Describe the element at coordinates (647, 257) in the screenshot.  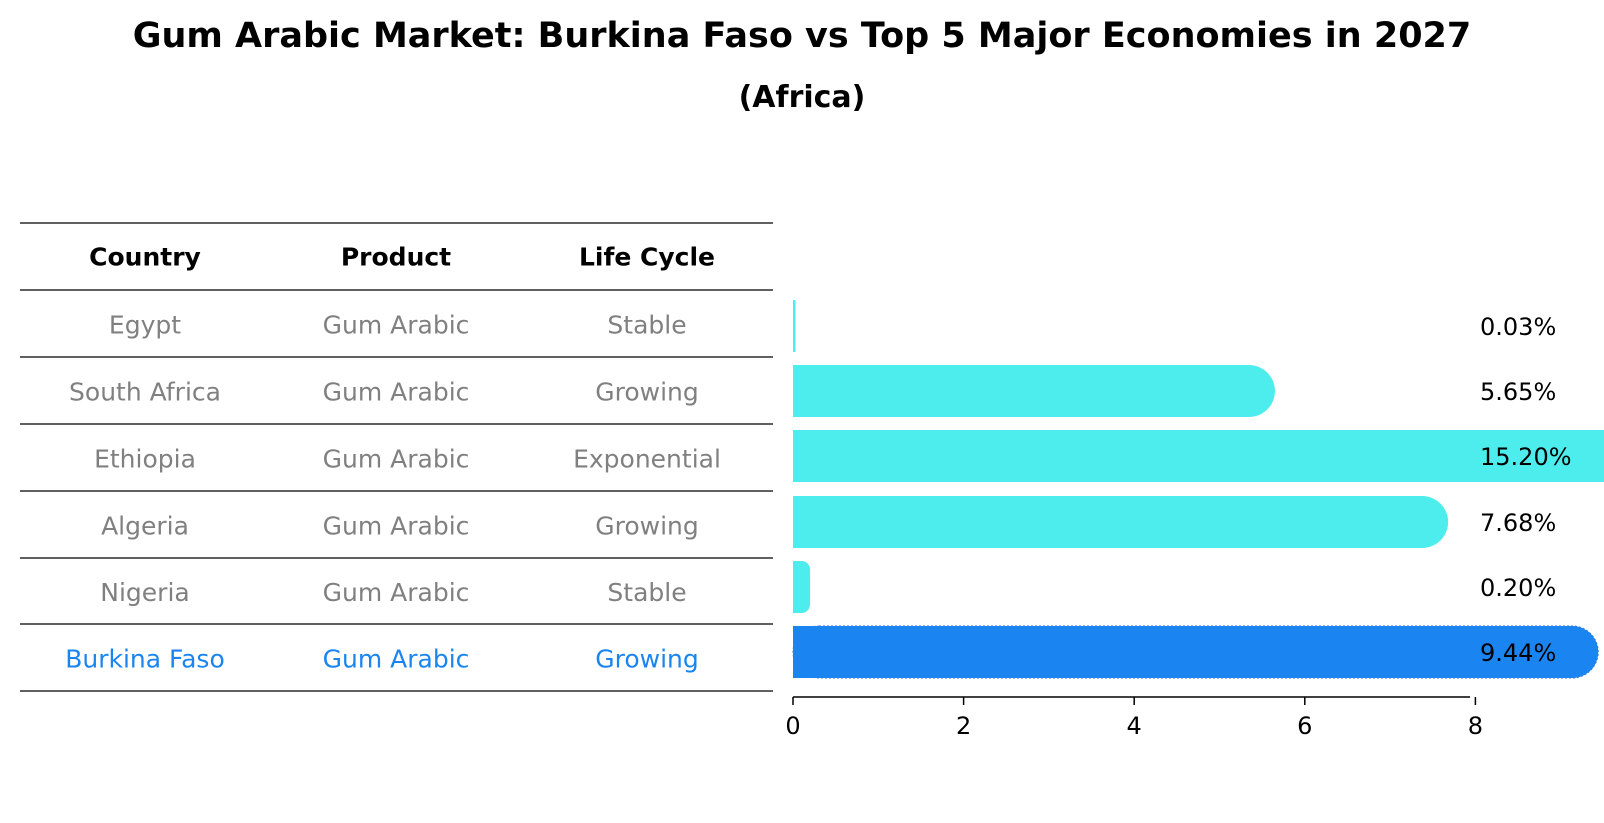
I see `life-cycle-header: Life Cycle` at that location.